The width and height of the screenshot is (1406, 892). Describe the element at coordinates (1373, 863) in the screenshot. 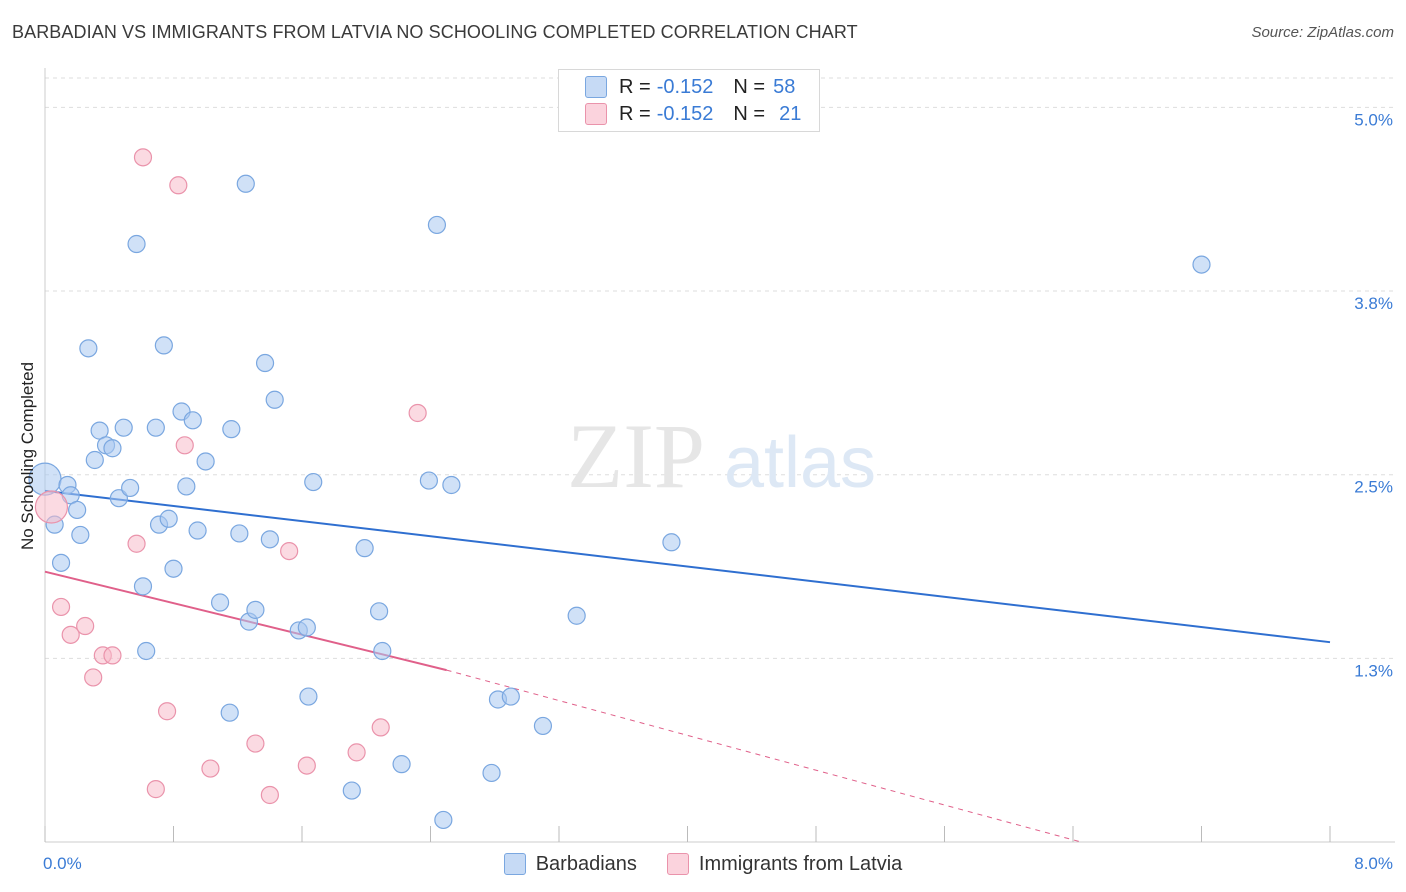

I see `x-tick-label-max: 8.0%` at that location.